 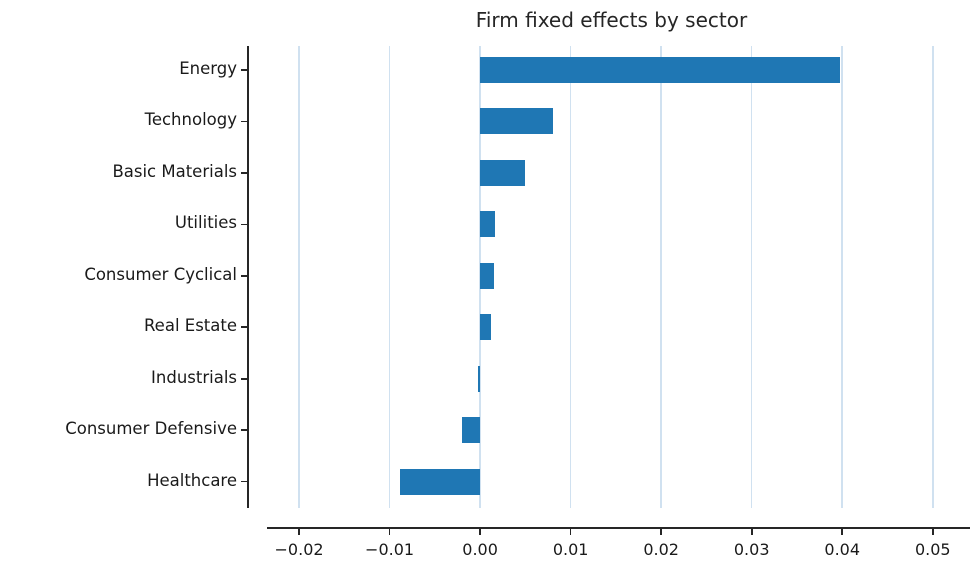 What do you see at coordinates (299, 277) in the screenshot?
I see `gridline-−0.02` at bounding box center [299, 277].